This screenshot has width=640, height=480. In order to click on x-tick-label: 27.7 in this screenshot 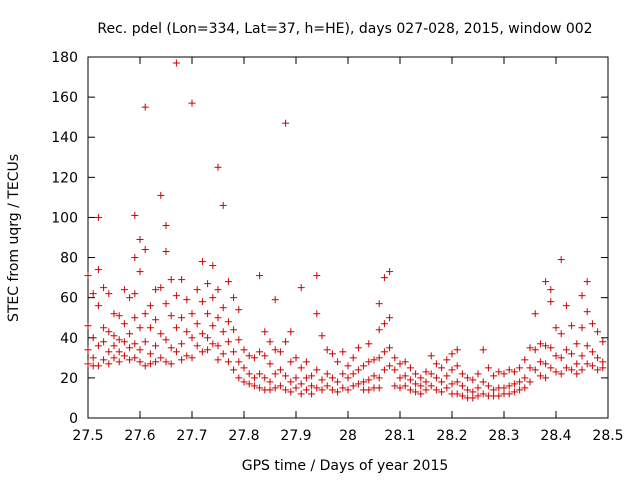, I will do `click(191, 436)`.